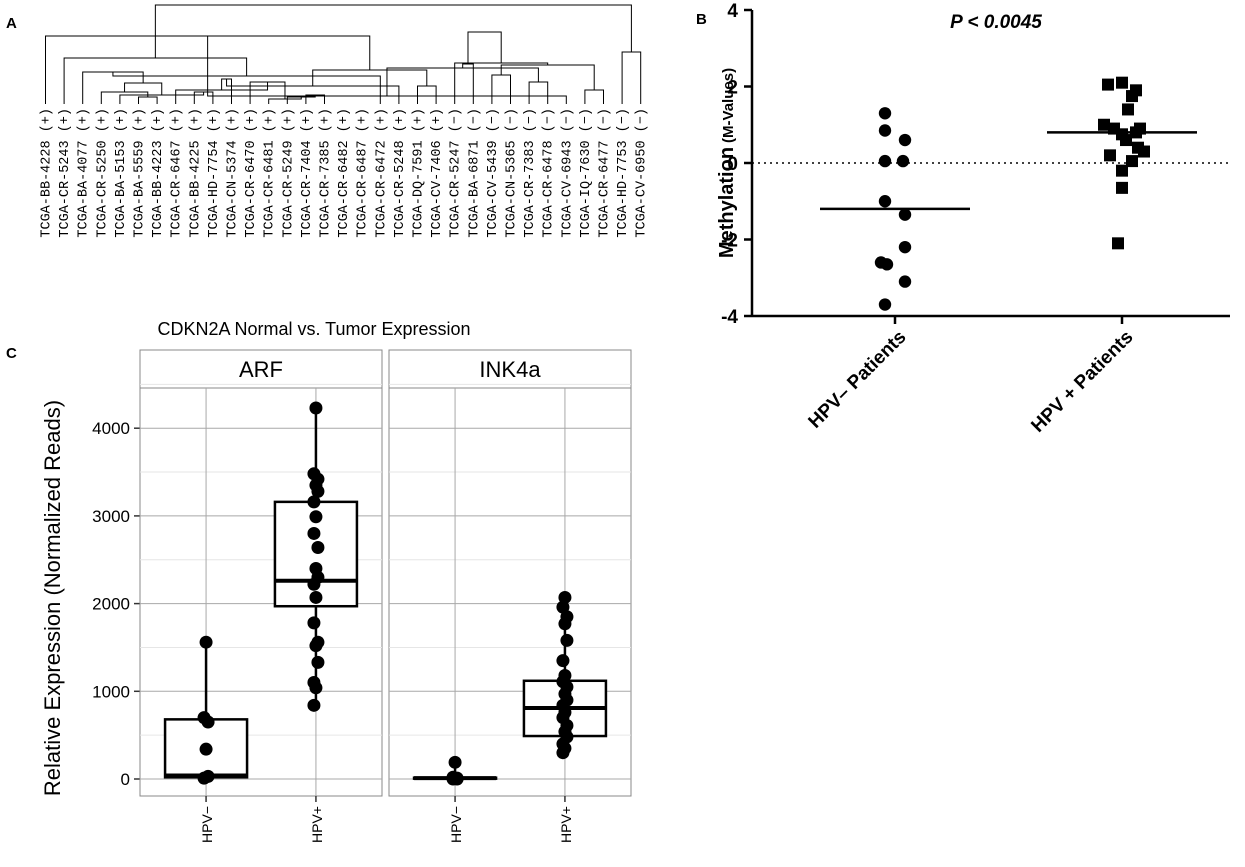 The width and height of the screenshot is (1245, 867). Describe the element at coordinates (1082, 382) in the screenshot. I see `methylation-x-tick-label: HPV + Patients` at that location.